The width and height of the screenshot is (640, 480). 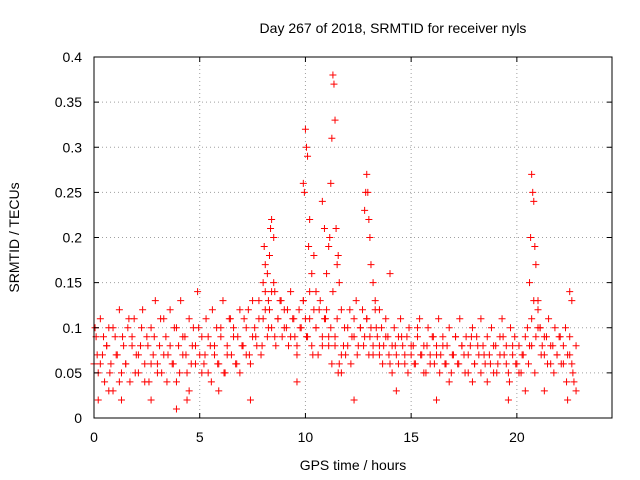 What do you see at coordinates (14, 237) in the screenshot?
I see `y-axis-label: SRMTID / TECUs` at bounding box center [14, 237].